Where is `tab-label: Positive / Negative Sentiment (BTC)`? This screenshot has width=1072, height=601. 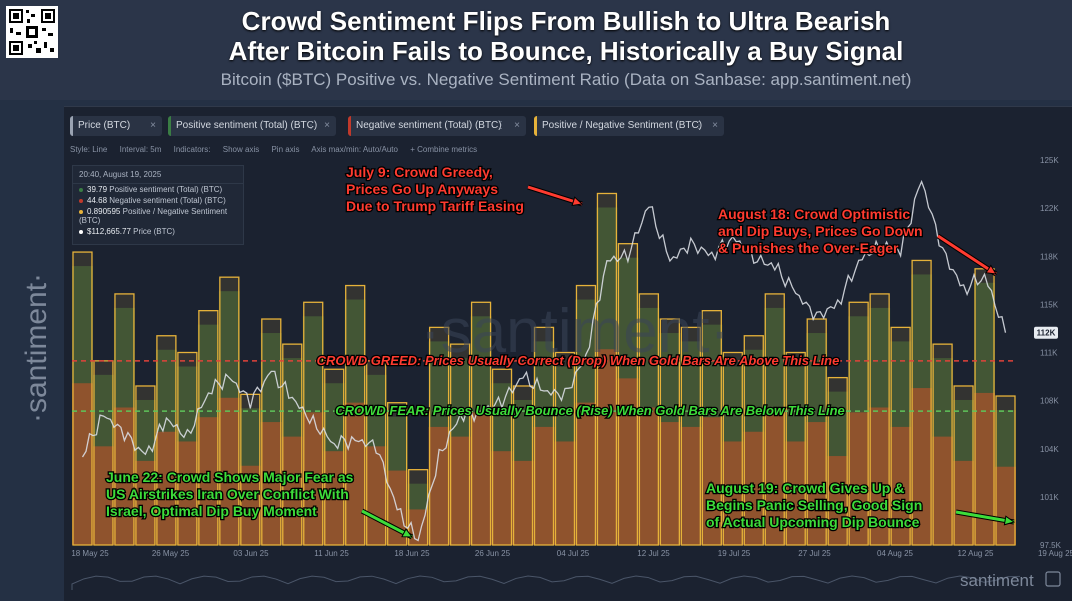 tab-label: Positive / Negative Sentiment (BTC) is located at coordinates (622, 125).